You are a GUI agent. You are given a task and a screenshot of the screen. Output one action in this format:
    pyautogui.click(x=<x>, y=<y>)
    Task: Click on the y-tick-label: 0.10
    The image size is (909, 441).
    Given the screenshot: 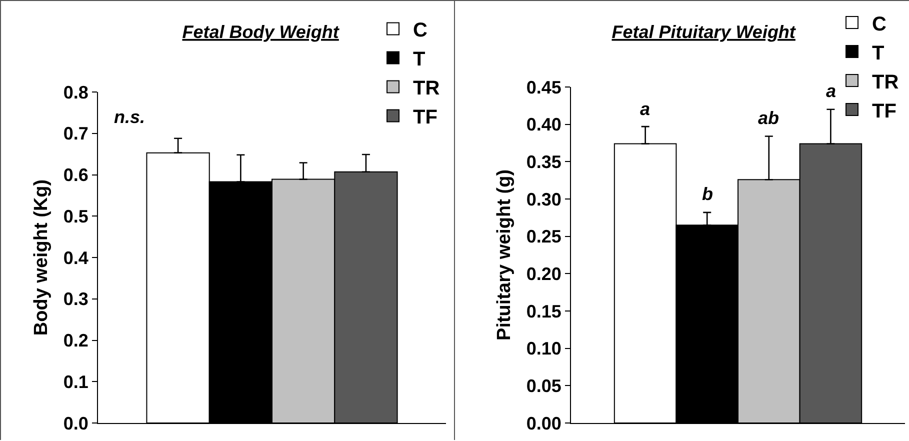 What is the action you would take?
    pyautogui.click(x=544, y=348)
    